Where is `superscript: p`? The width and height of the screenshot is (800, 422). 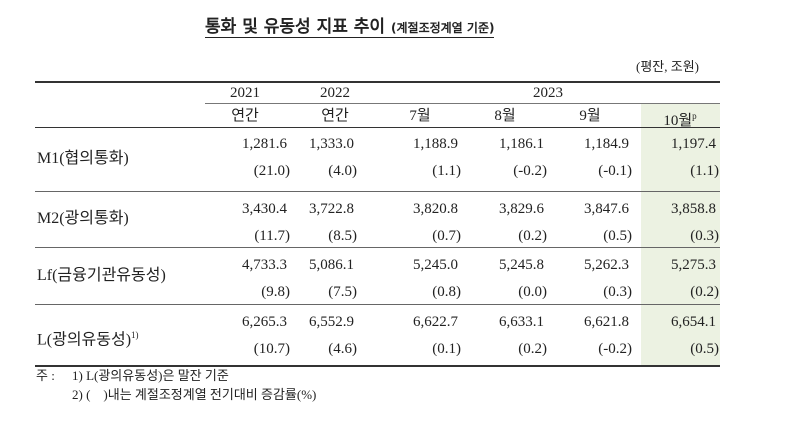
superscript: p is located at coordinates (694, 116).